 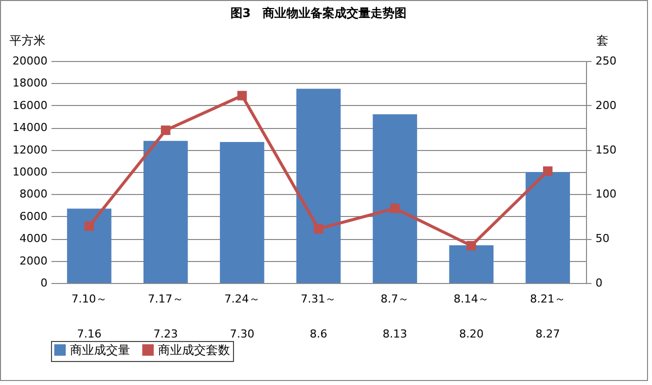 I want to click on category-label: 8.14～ 8.20, so click(x=472, y=316).